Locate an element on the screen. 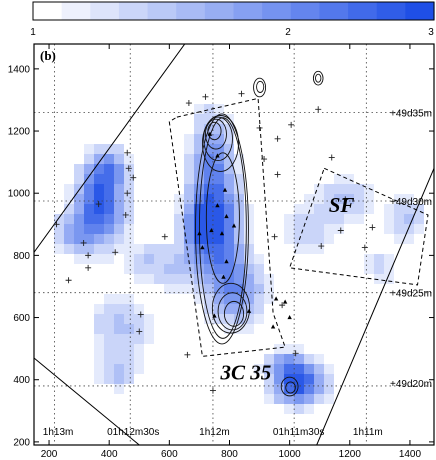 This screenshot has width=436, height=460. dec-label: +49d35m is located at coordinates (411, 113).